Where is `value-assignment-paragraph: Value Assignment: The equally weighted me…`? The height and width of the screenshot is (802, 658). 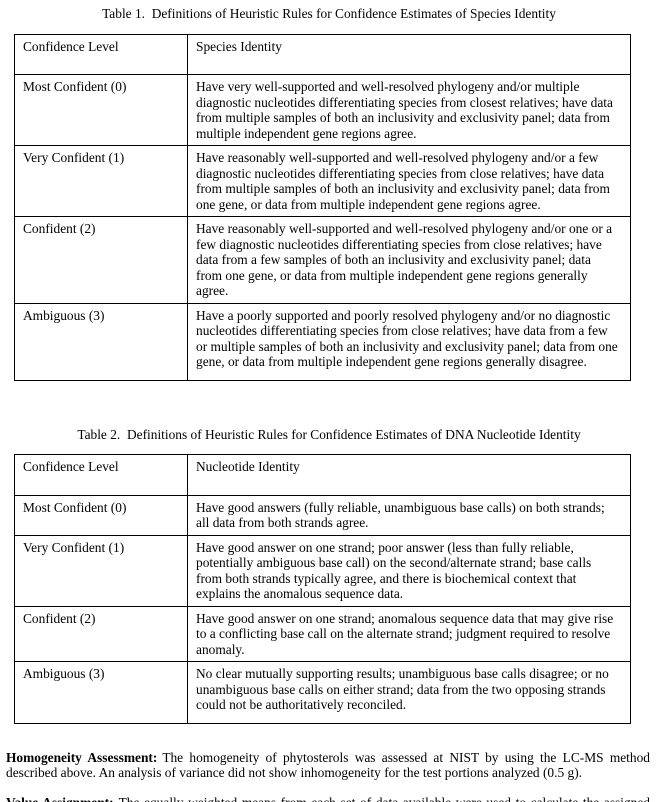
value-assignment-paragraph: Value Assignment: The equally weighted me… is located at coordinates (328, 798).